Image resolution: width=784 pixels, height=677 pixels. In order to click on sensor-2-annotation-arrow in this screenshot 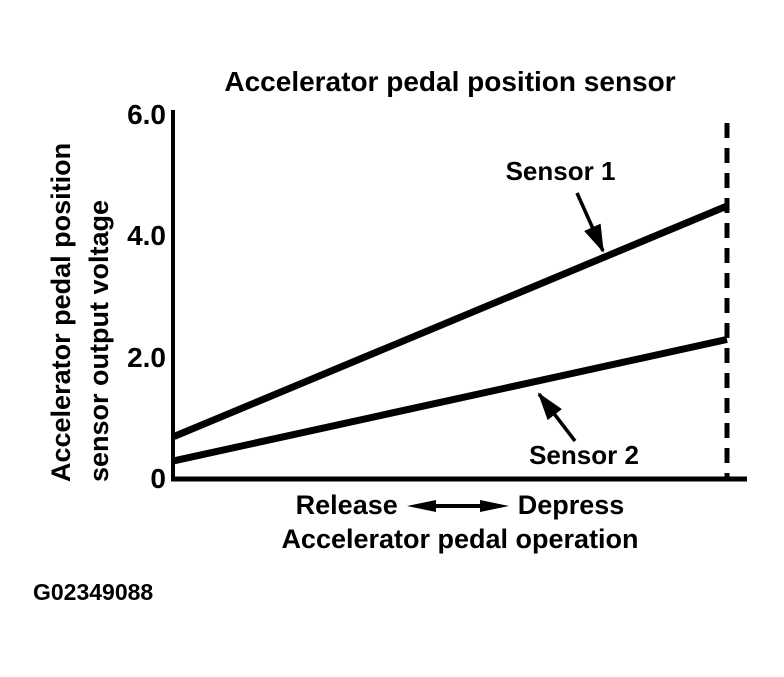, I will do `click(557, 417)`.